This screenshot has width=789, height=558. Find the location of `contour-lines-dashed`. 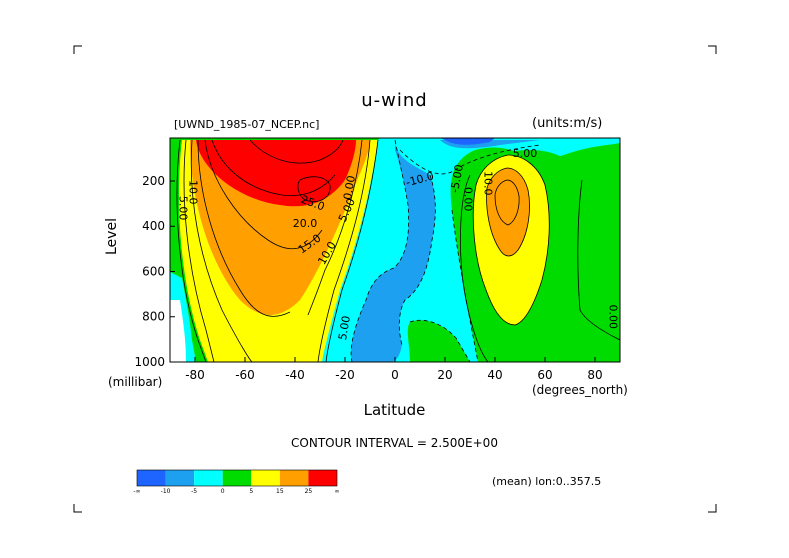

contour-lines-dashed is located at coordinates (445, 250).